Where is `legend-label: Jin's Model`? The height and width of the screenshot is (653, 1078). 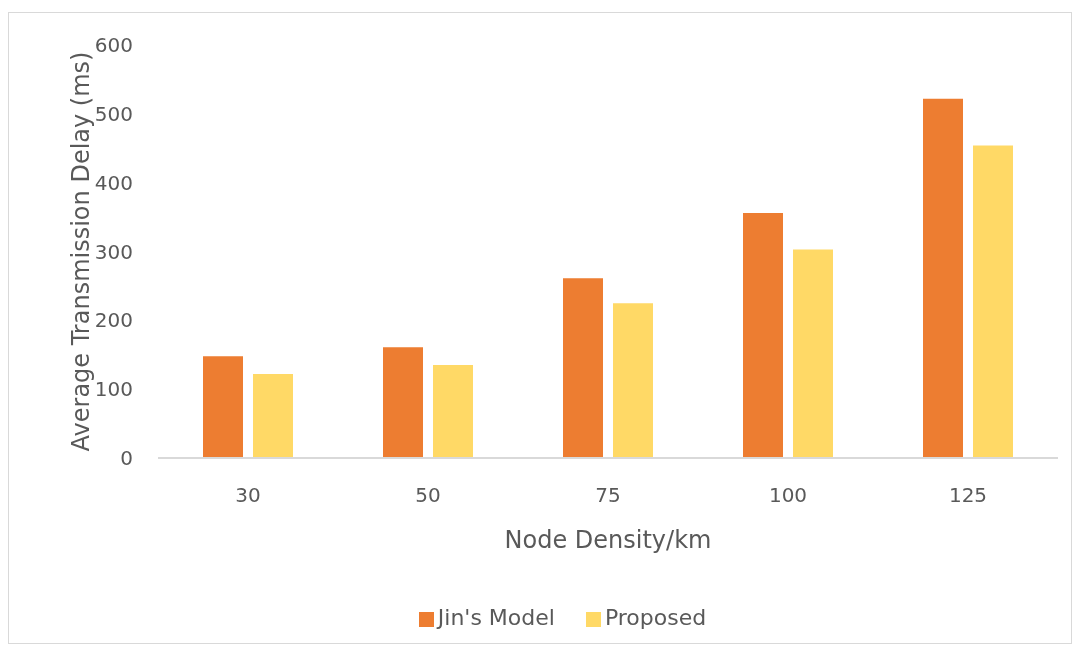 legend-label: Jin's Model is located at coordinates (496, 617).